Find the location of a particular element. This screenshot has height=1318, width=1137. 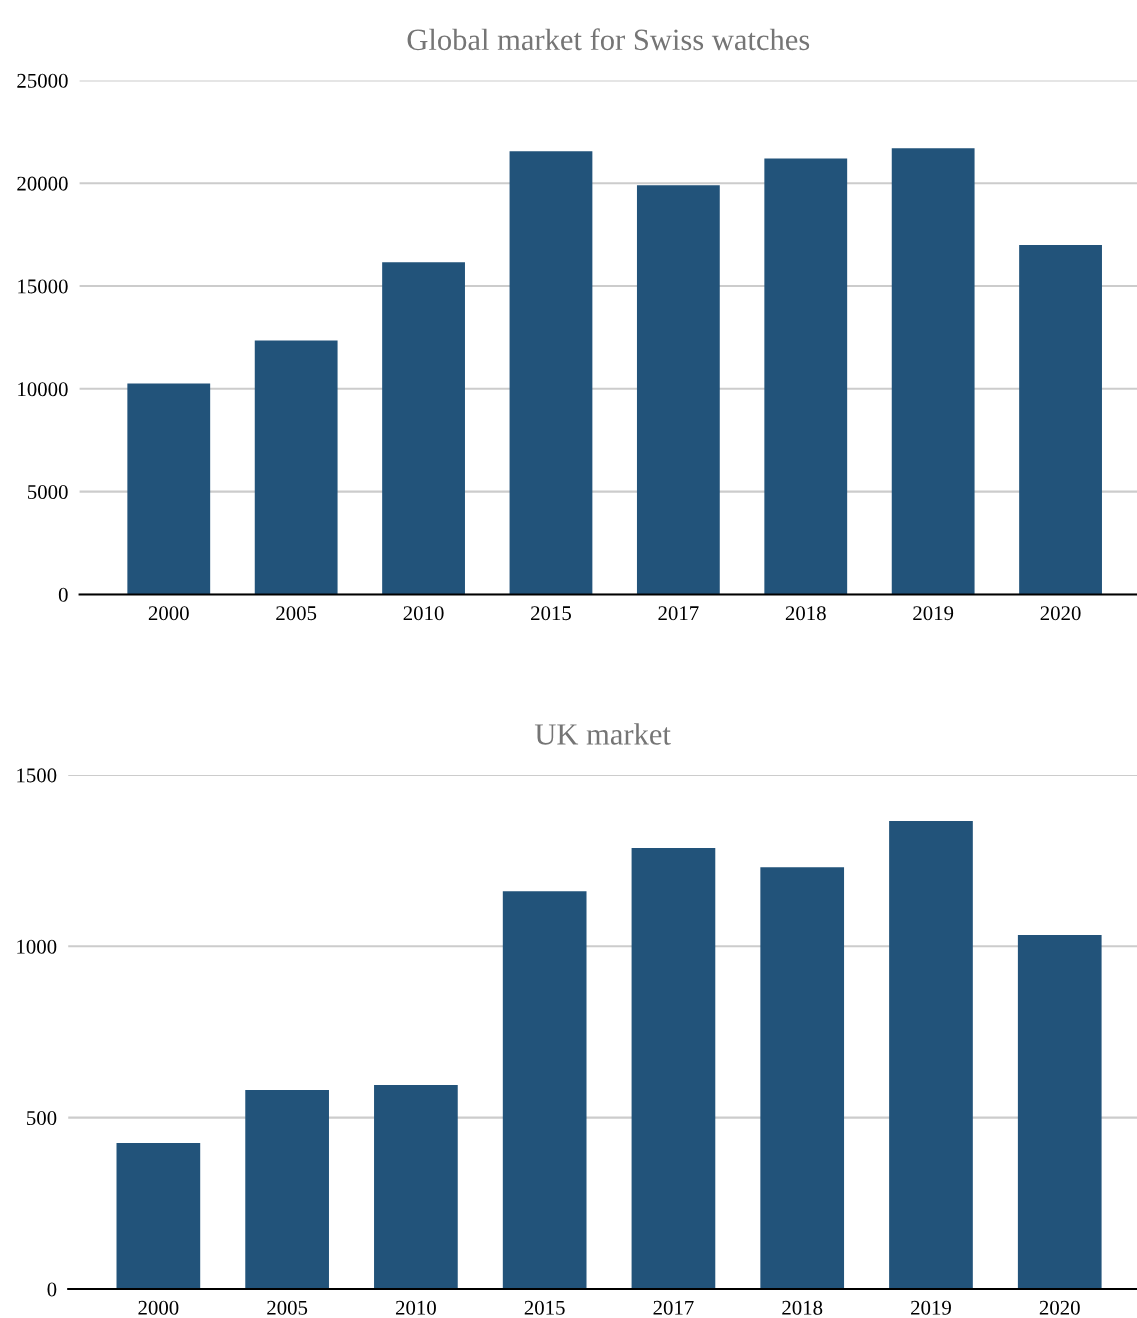

y-tick-label: 5000 is located at coordinates (48, 492).